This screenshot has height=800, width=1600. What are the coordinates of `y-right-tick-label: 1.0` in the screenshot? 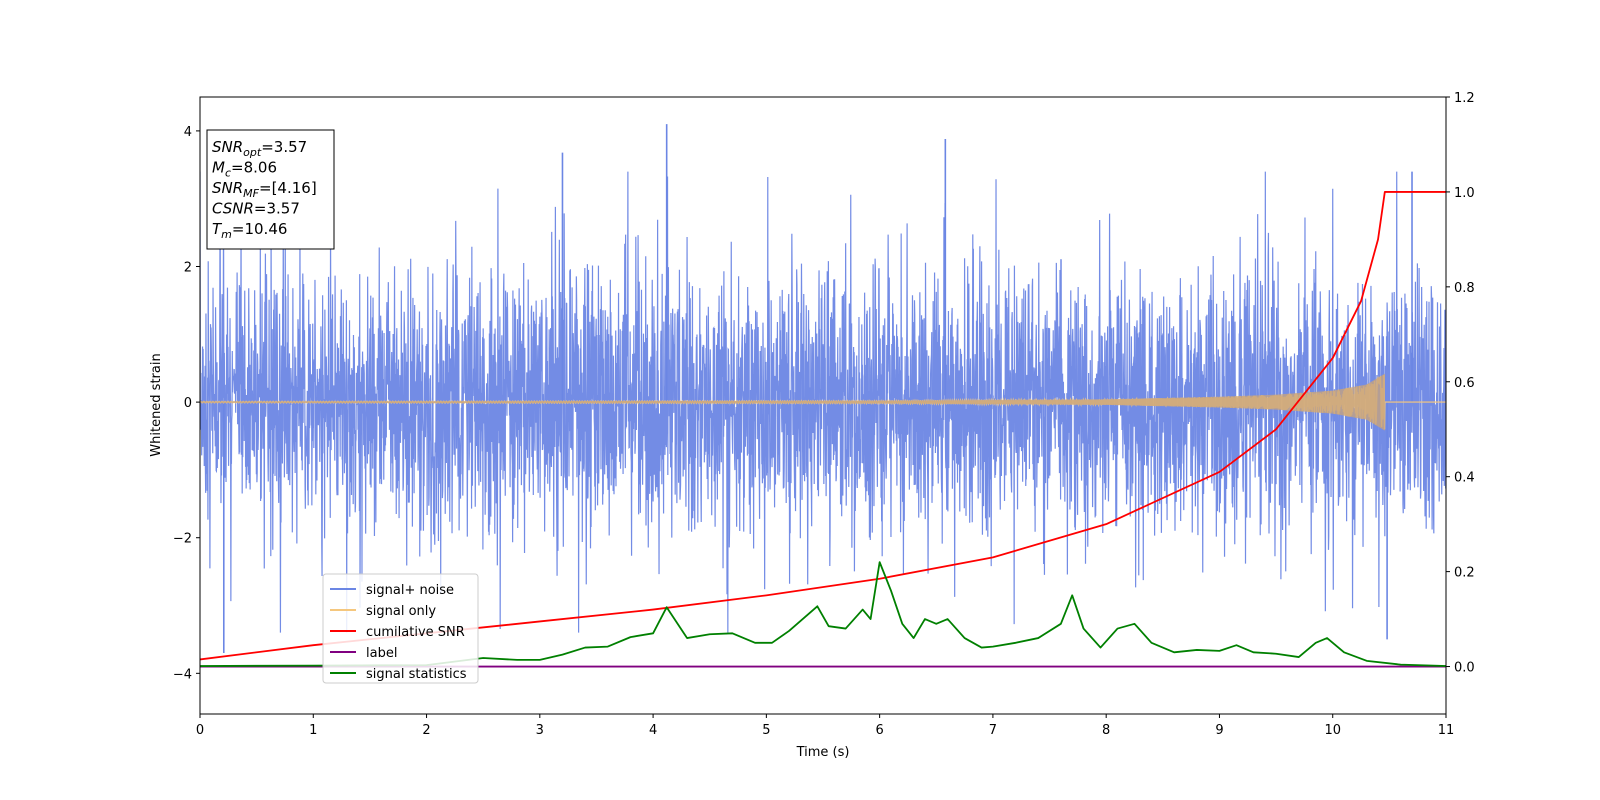 It's located at (1464, 193).